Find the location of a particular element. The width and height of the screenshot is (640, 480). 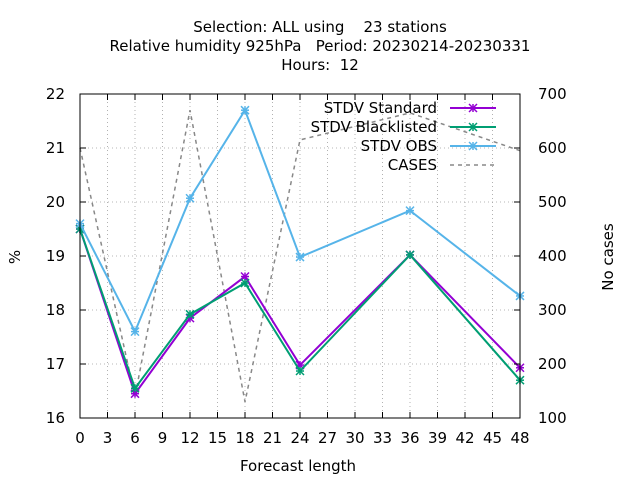

legend-label-stdv-standard: STDV Standard is located at coordinates (380, 108).